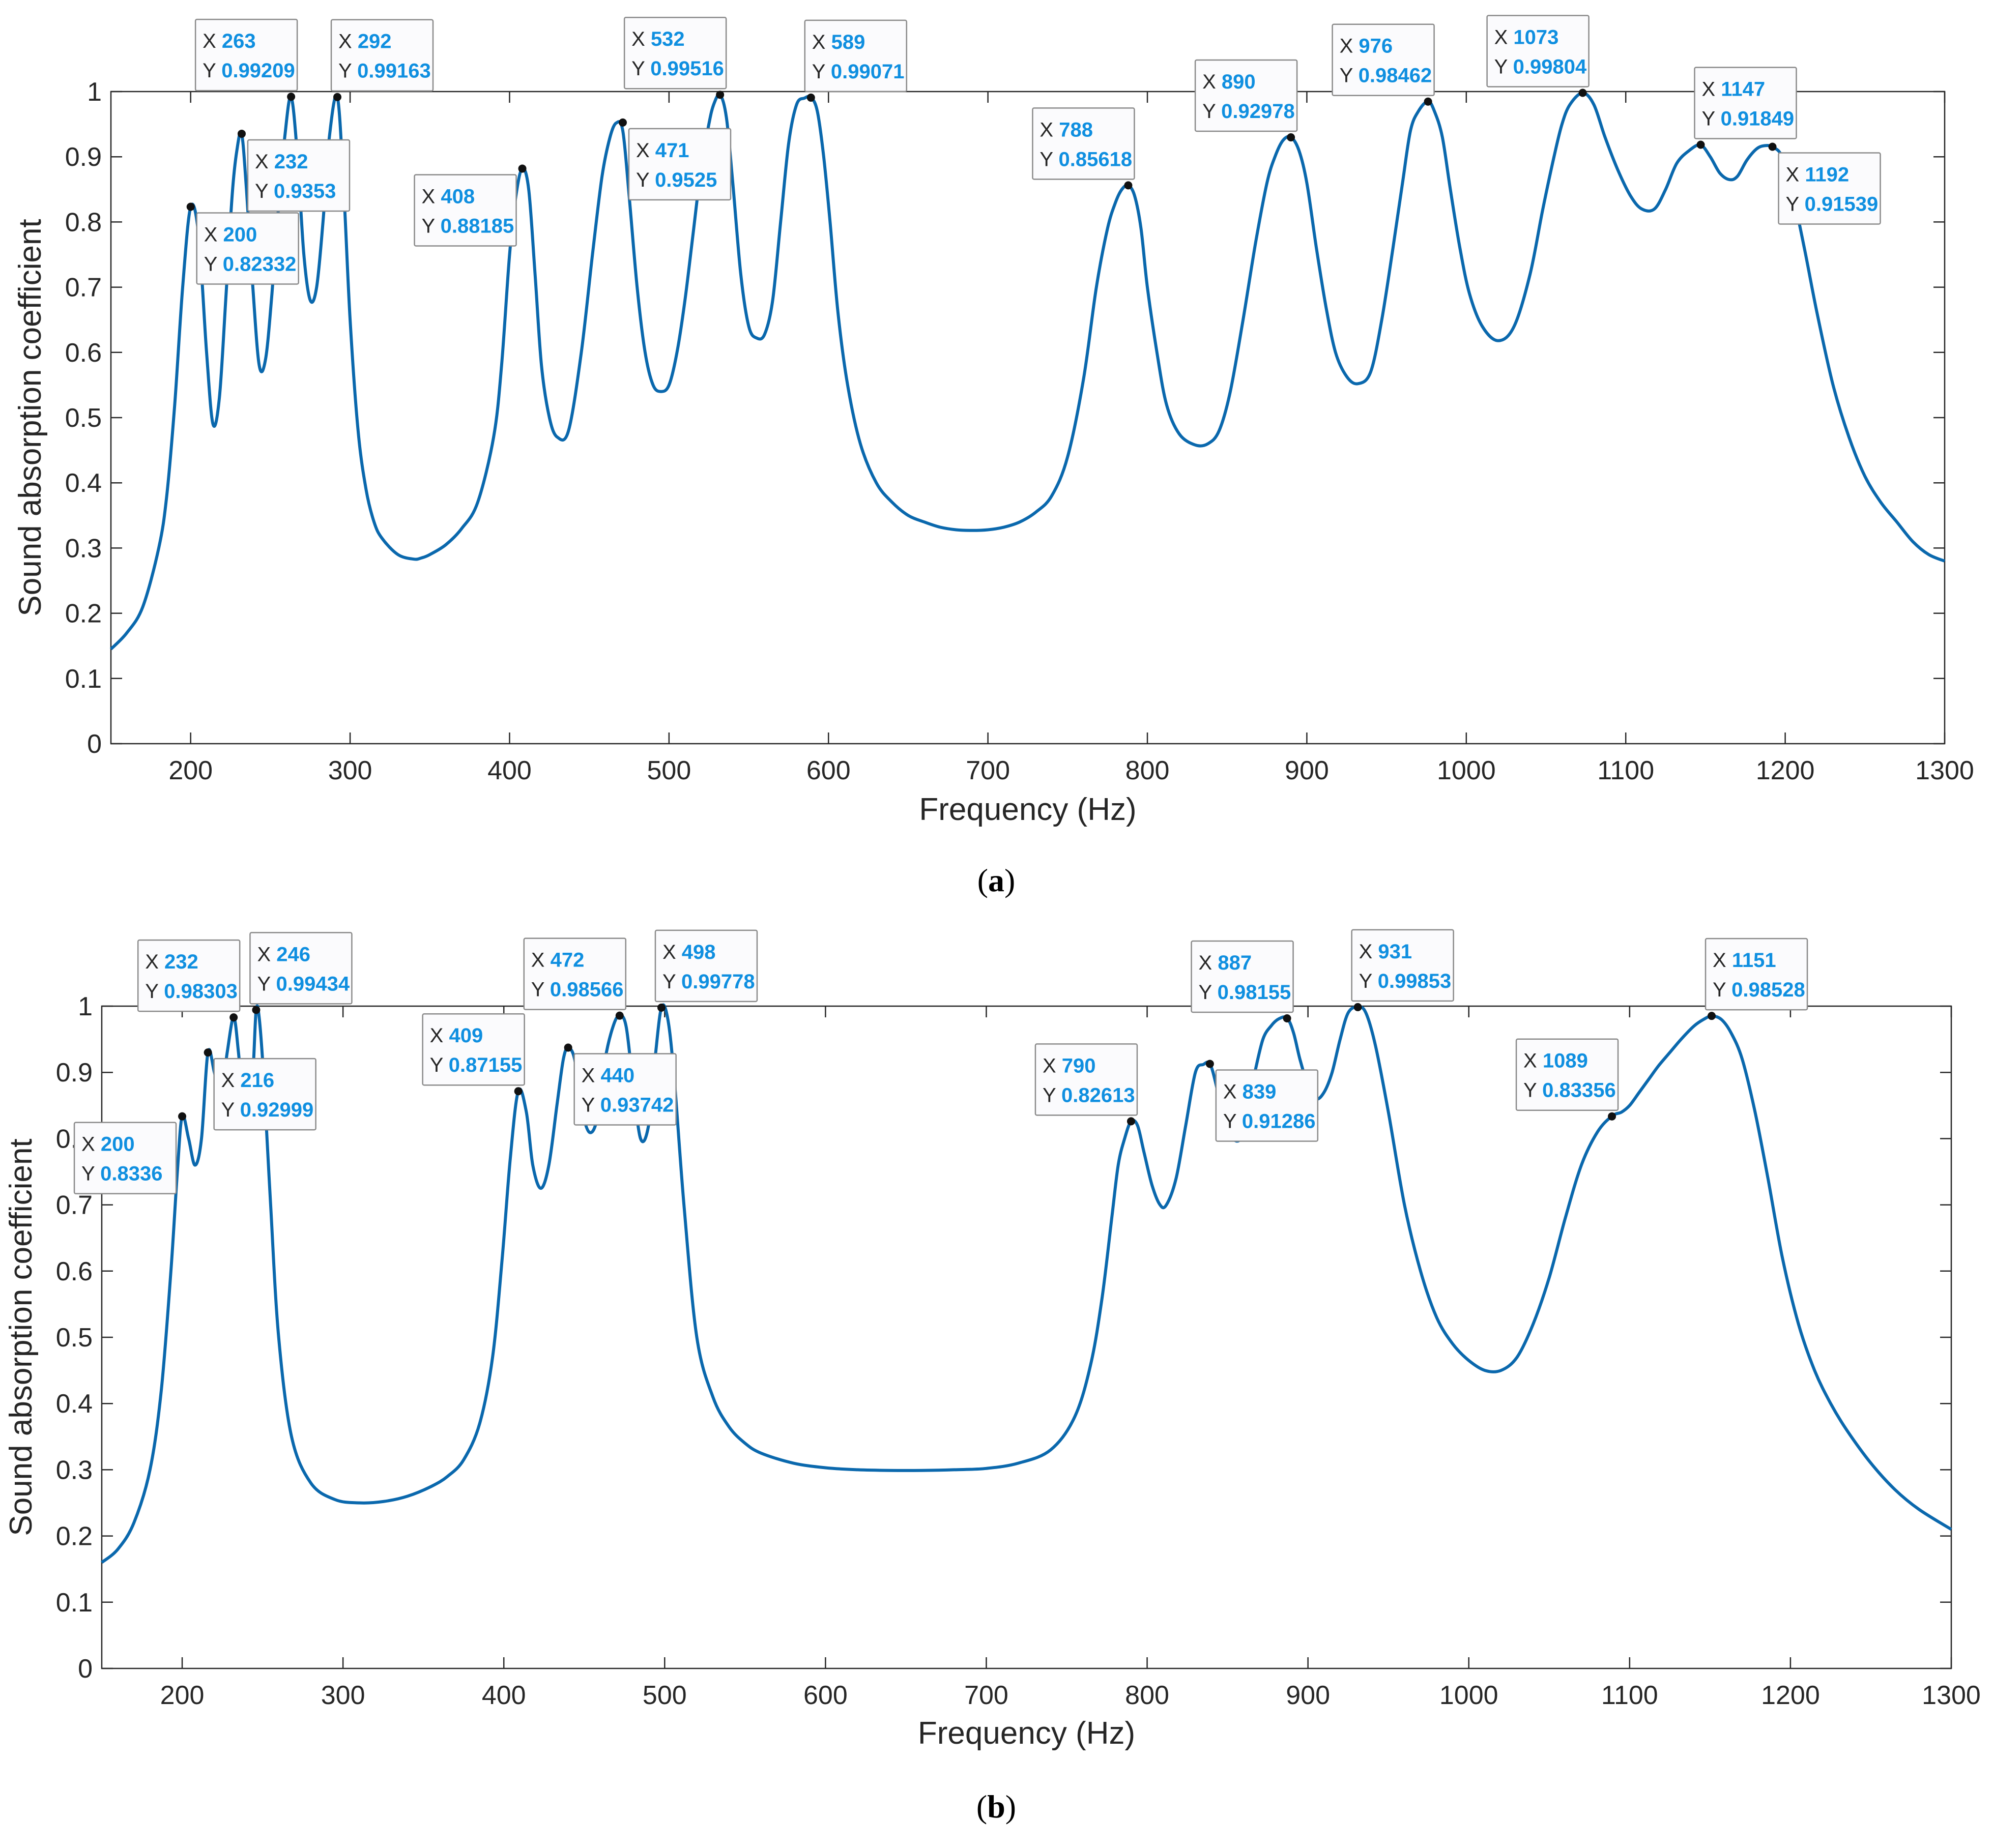  What do you see at coordinates (1630, 1695) in the screenshot?
I see `x-tick-label: 1100` at bounding box center [1630, 1695].